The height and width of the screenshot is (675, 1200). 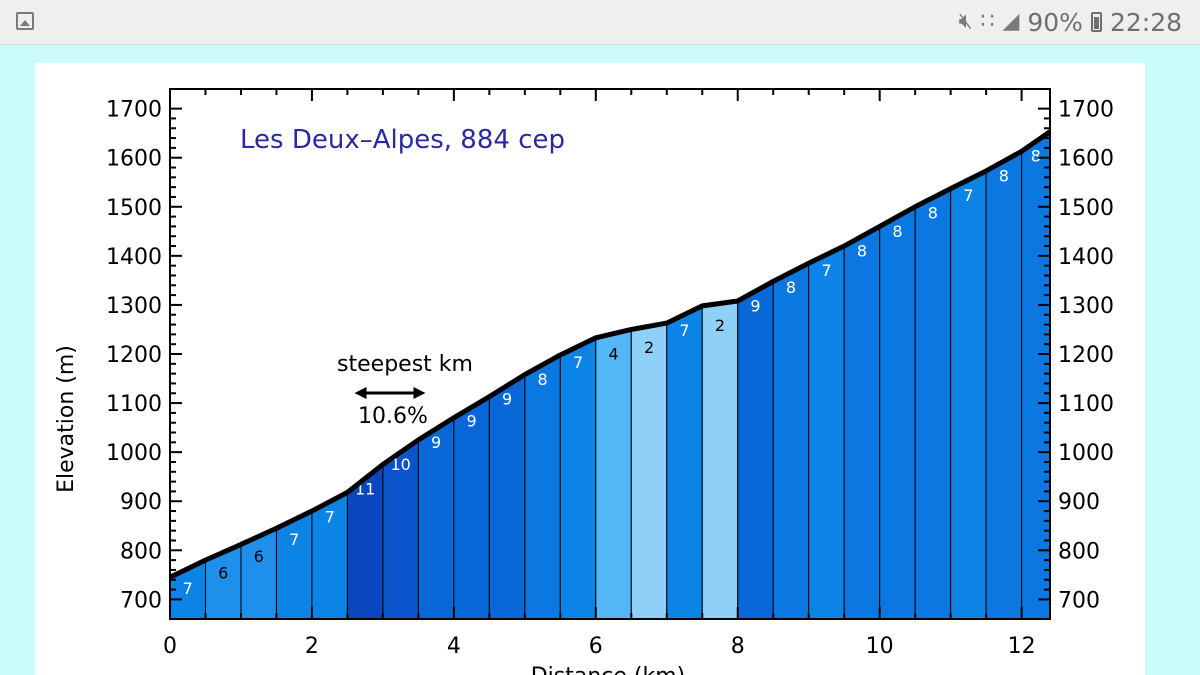 I want to click on y-tick-label-left: 1300, so click(x=134, y=306).